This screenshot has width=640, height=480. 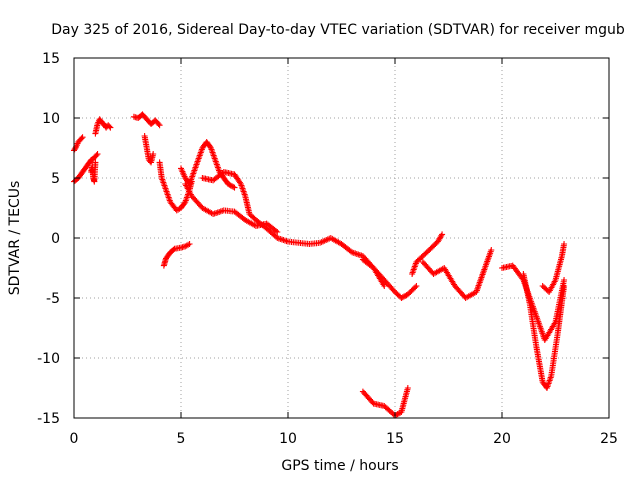 What do you see at coordinates (48, 419) in the screenshot?
I see `y-tick-label: -15` at bounding box center [48, 419].